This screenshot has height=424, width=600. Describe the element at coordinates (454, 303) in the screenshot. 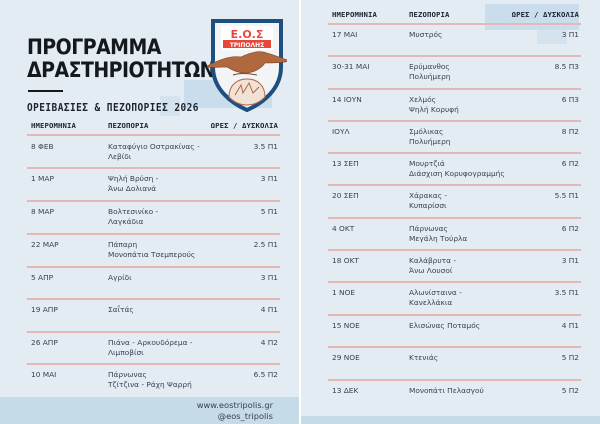

I see `table-row: 1 ΝΟΕ Αλωνίσταινα - Κανελλάκια 3.5 Π1` at that location.